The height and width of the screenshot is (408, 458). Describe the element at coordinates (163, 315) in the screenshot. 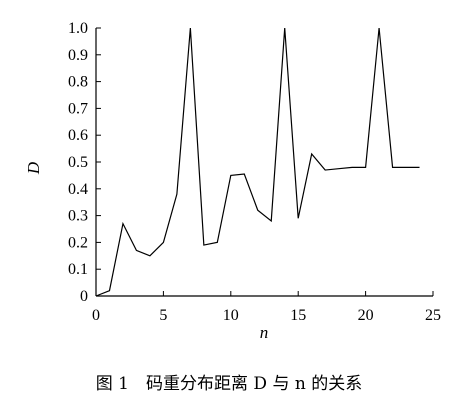

I see `x-tick-label: 5` at that location.